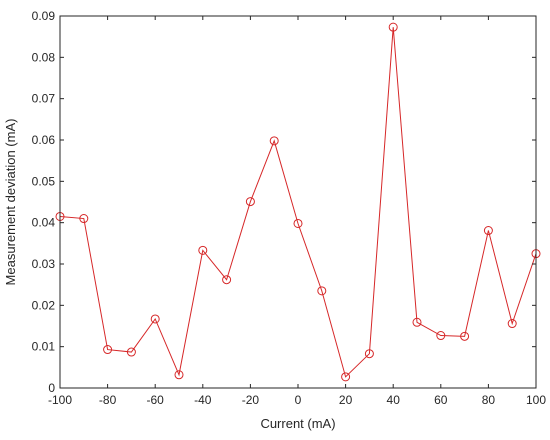 The height and width of the screenshot is (440, 550). I want to click on x-tick-label: -100, so click(60, 400).